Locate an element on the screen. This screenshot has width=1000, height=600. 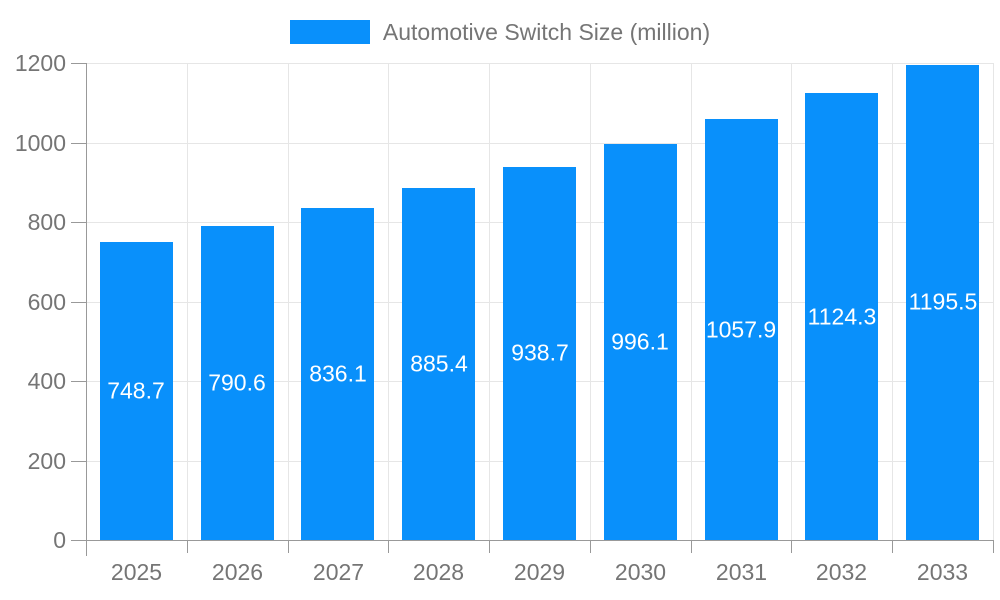
x-axis-label: 2031 is located at coordinates (741, 572).